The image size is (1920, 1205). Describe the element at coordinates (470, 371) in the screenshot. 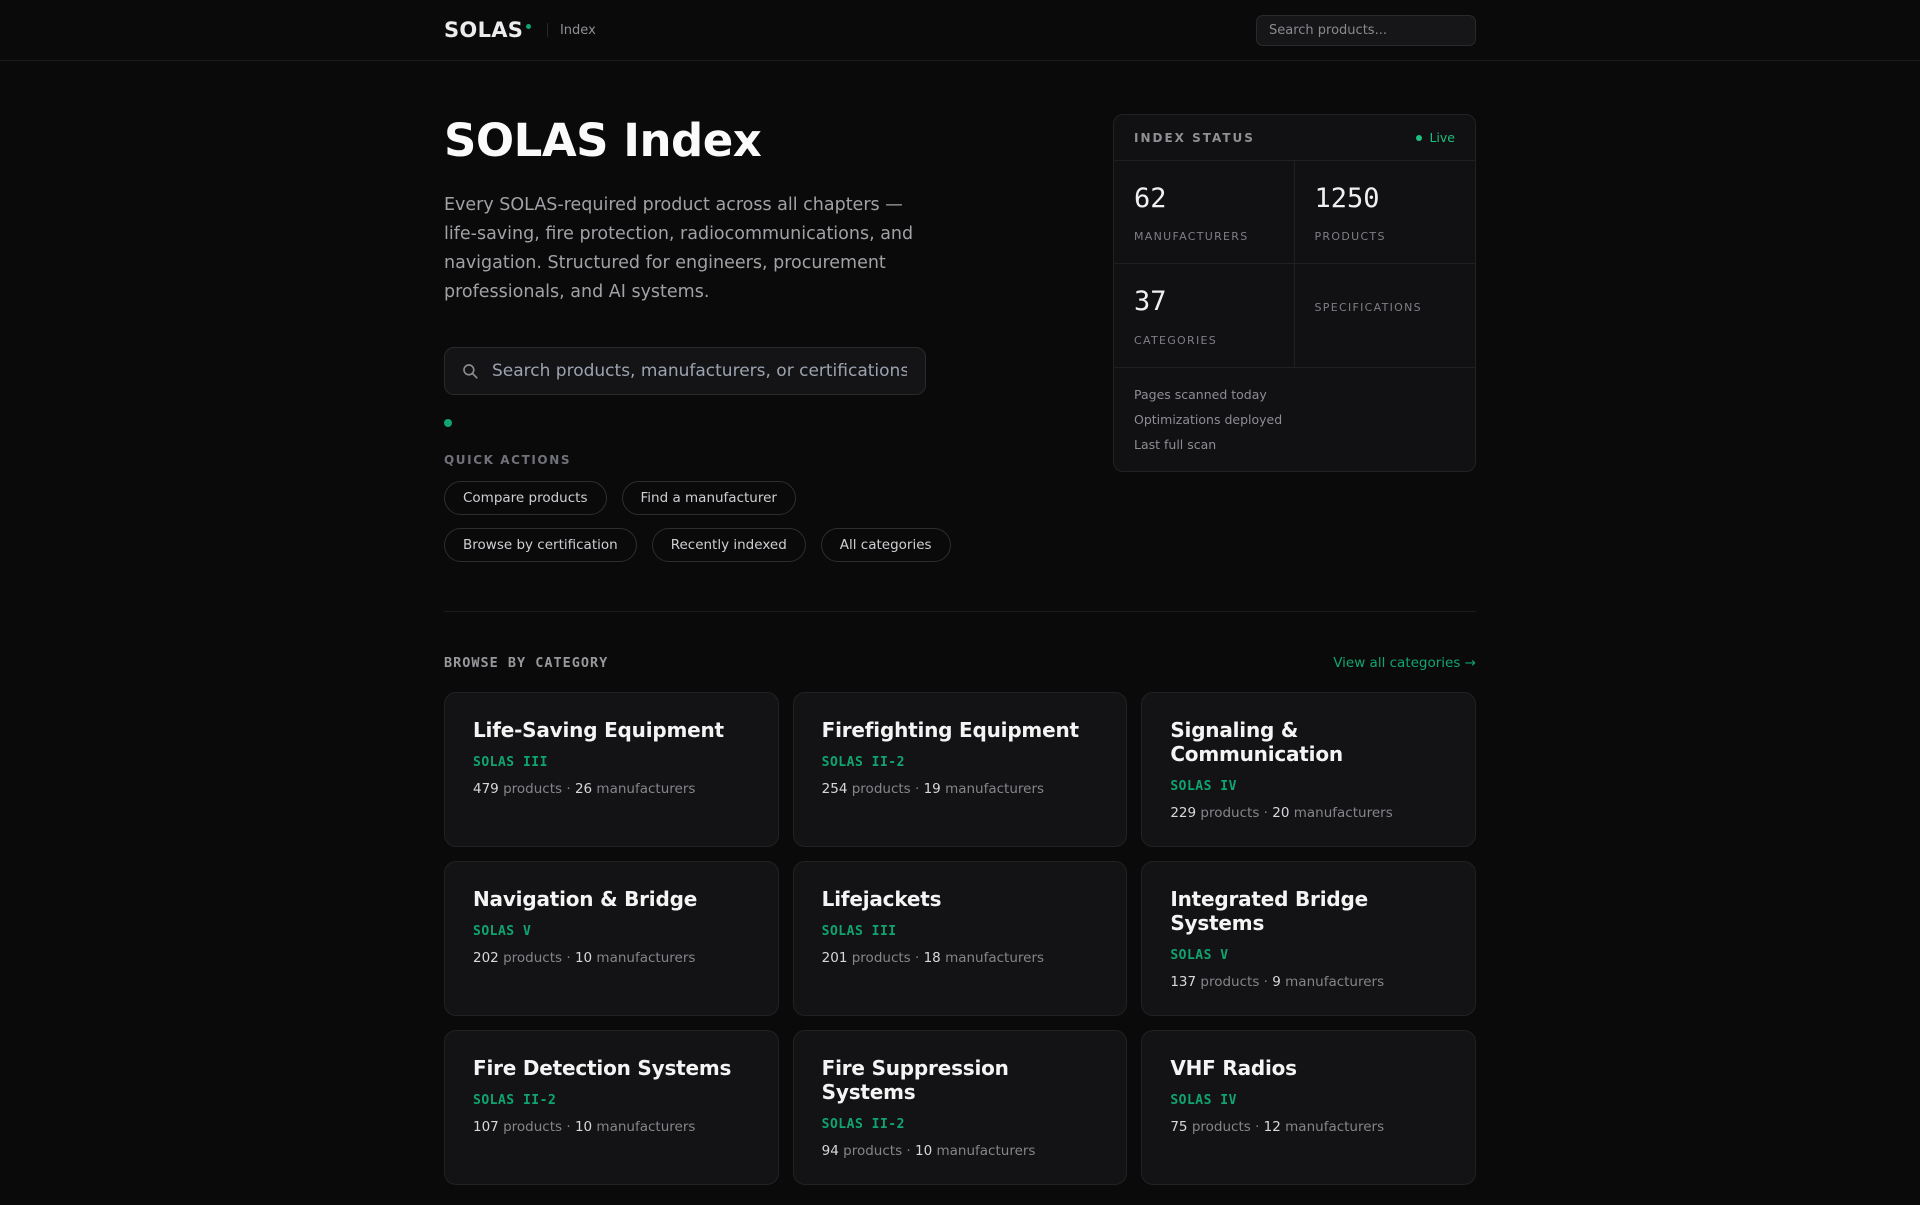

I see `search-icon` at that location.